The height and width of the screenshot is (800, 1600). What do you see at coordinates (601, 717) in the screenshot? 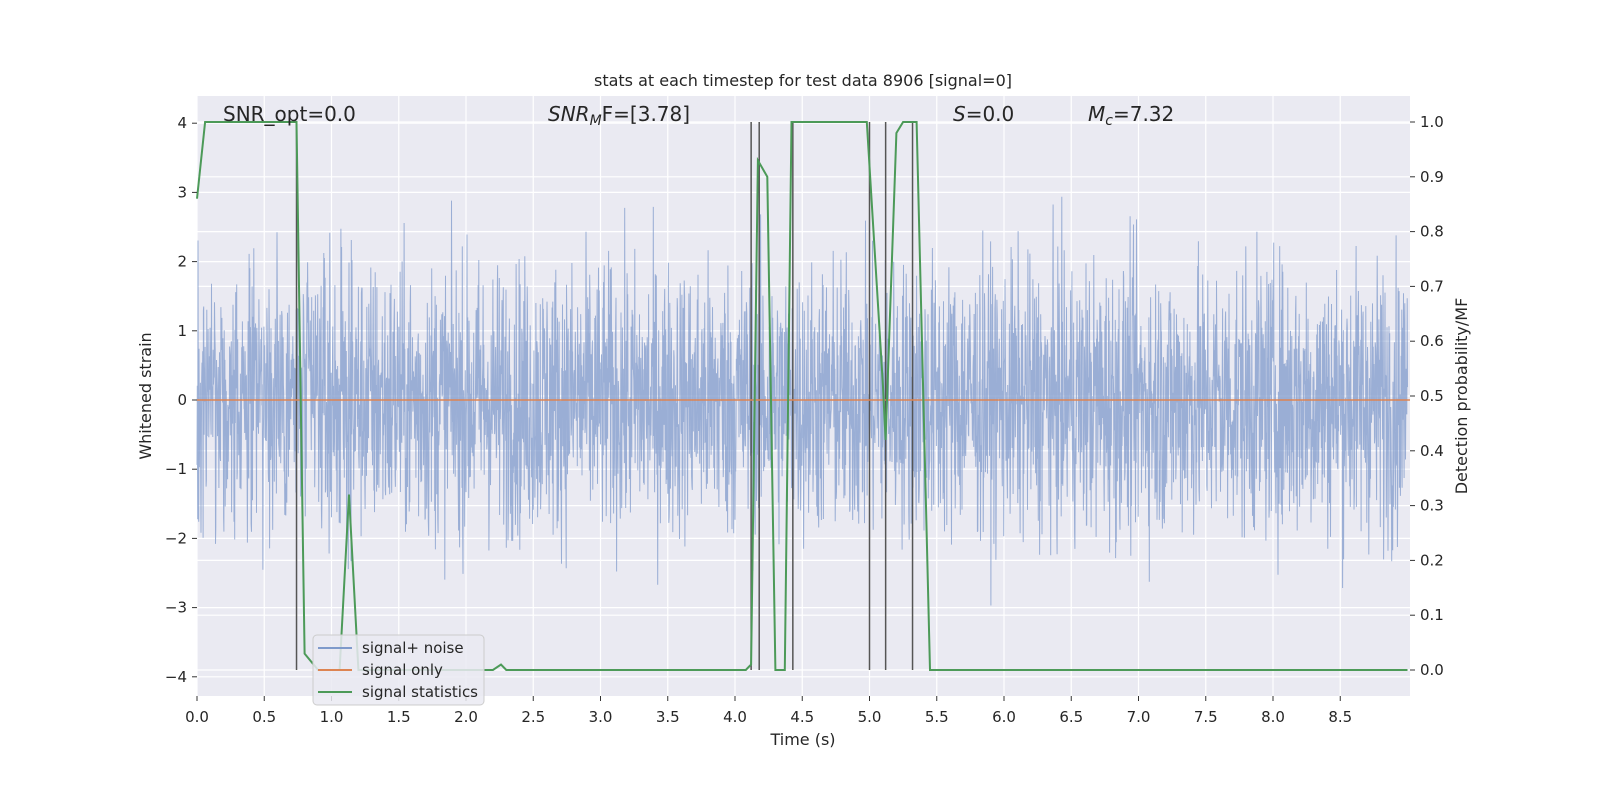
I see `x-tick-label: 3.0` at bounding box center [601, 717].